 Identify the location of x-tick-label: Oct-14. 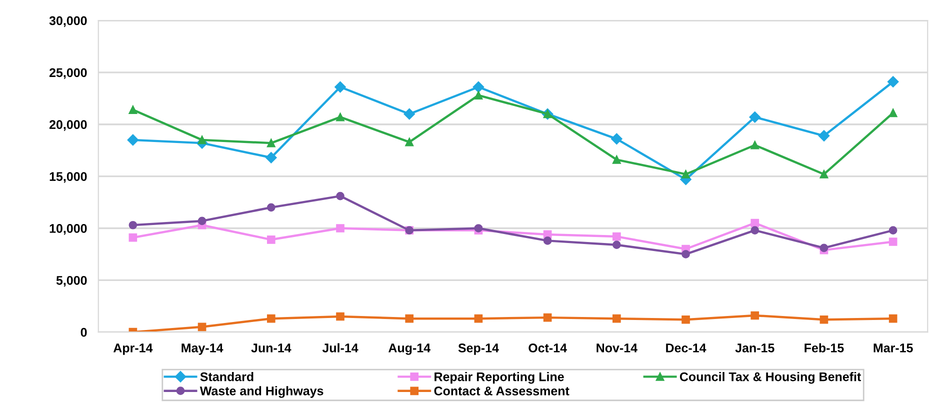
(547, 348).